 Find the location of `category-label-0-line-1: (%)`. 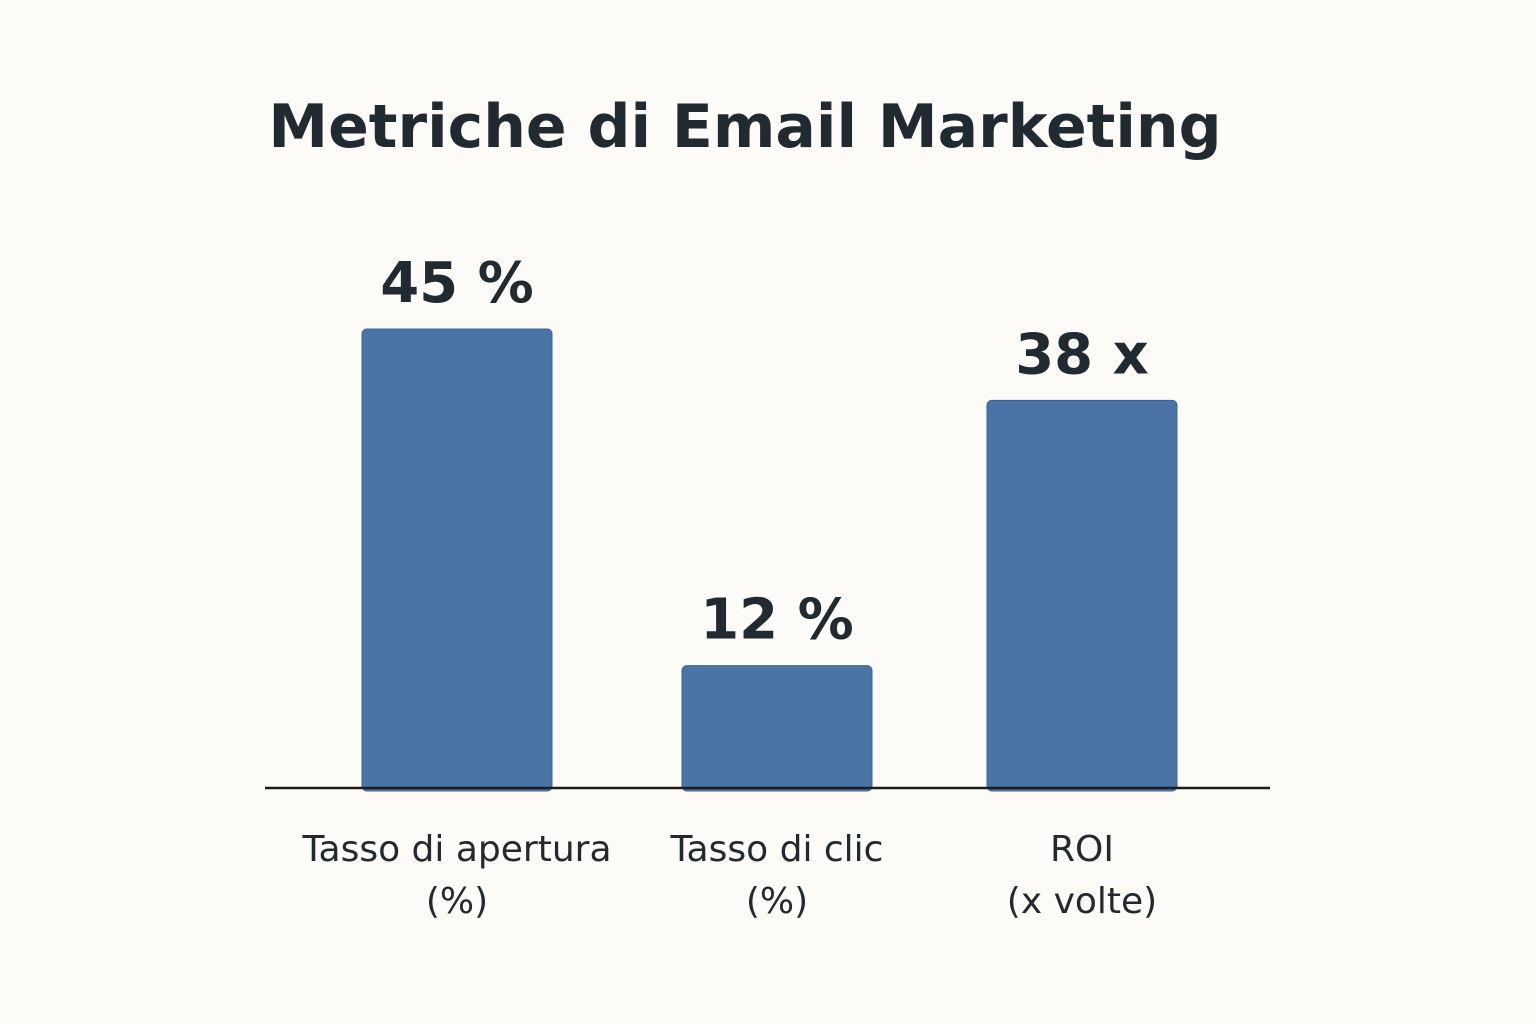

category-label-0-line-1: (%) is located at coordinates (457, 901).